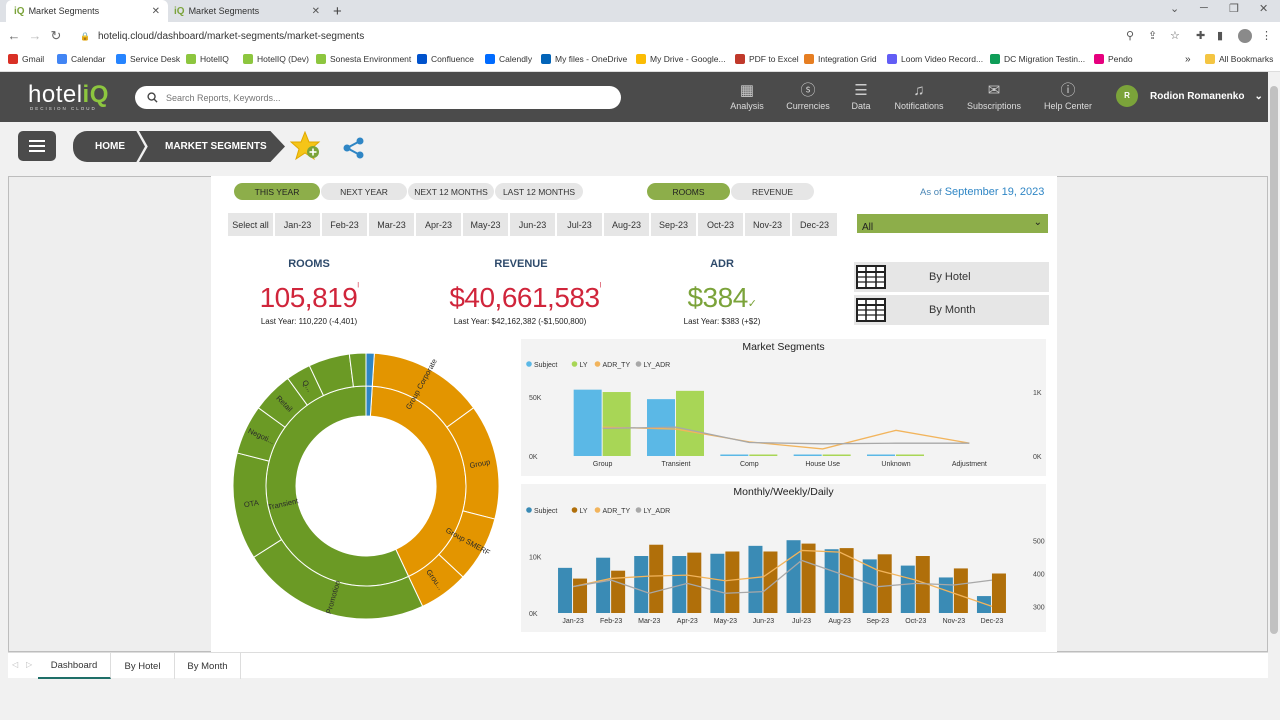  Describe the element at coordinates (1220, 36) in the screenshot. I see `side-panel-icon: ▮` at that location.